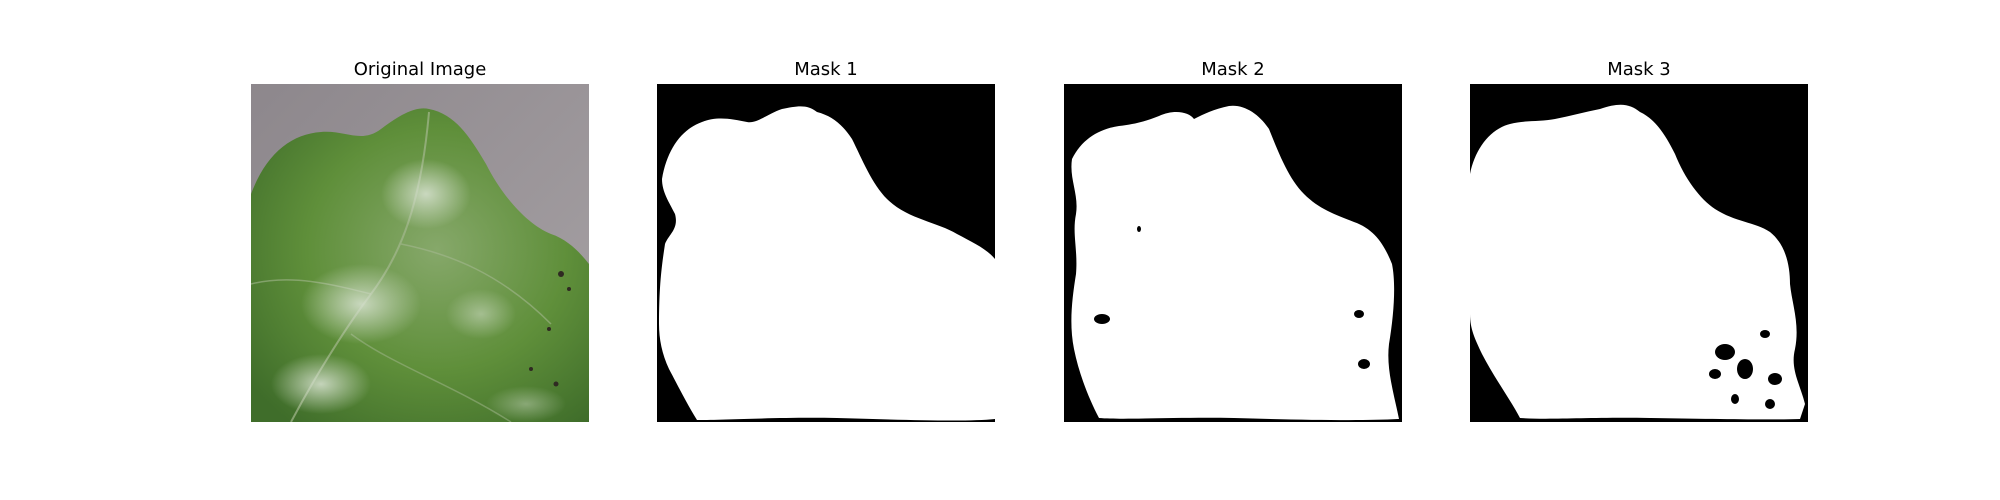 This screenshot has width=2000, height=500. Describe the element at coordinates (827, 263) in the screenshot. I see `mask-1-region` at that location.